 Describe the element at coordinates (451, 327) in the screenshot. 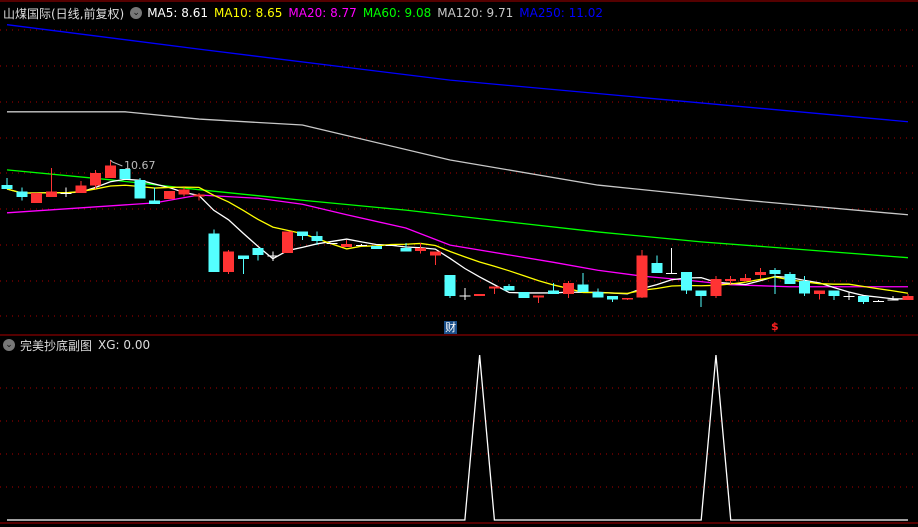

I see `finance-marker: 财` at that location.